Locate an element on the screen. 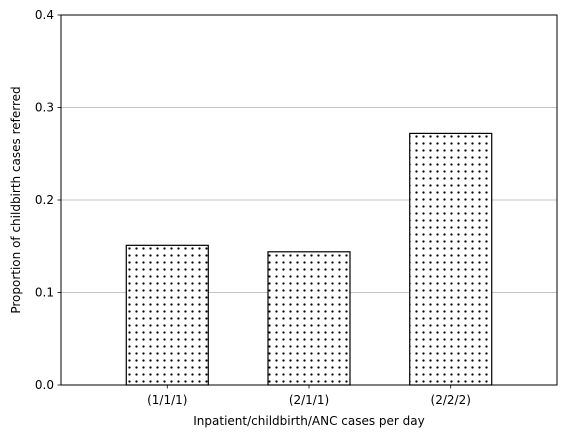 This screenshot has height=442, width=567. x-tick-label: (2/1/1) is located at coordinates (309, 400).